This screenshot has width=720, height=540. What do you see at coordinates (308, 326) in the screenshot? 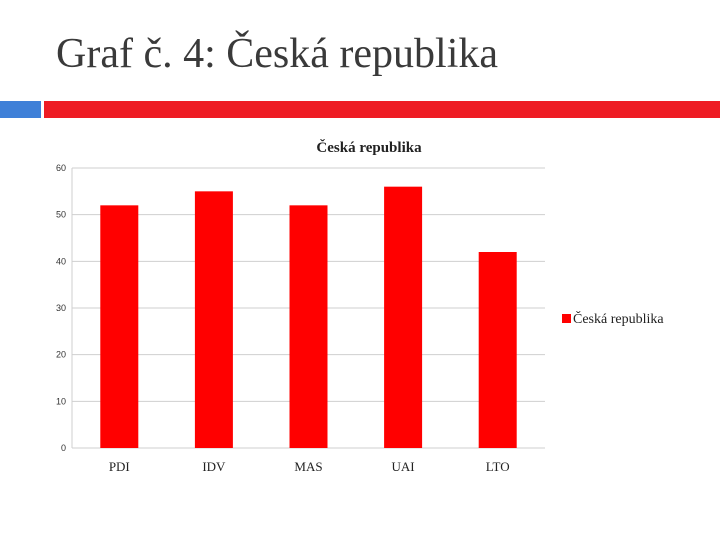
I see `bar-mas` at bounding box center [308, 326].